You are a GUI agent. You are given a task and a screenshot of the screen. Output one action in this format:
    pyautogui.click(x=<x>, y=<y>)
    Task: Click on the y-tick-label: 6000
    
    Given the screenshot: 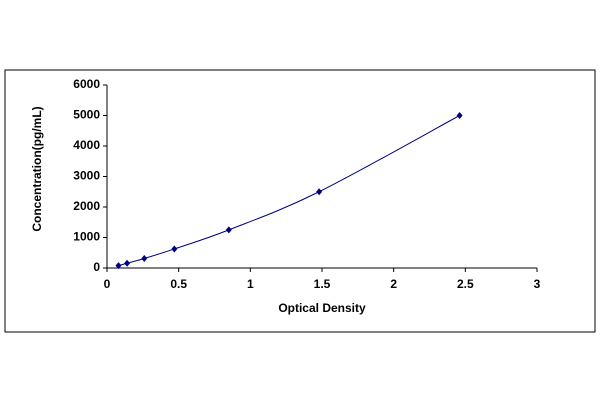 What is the action you would take?
    pyautogui.click(x=86, y=84)
    